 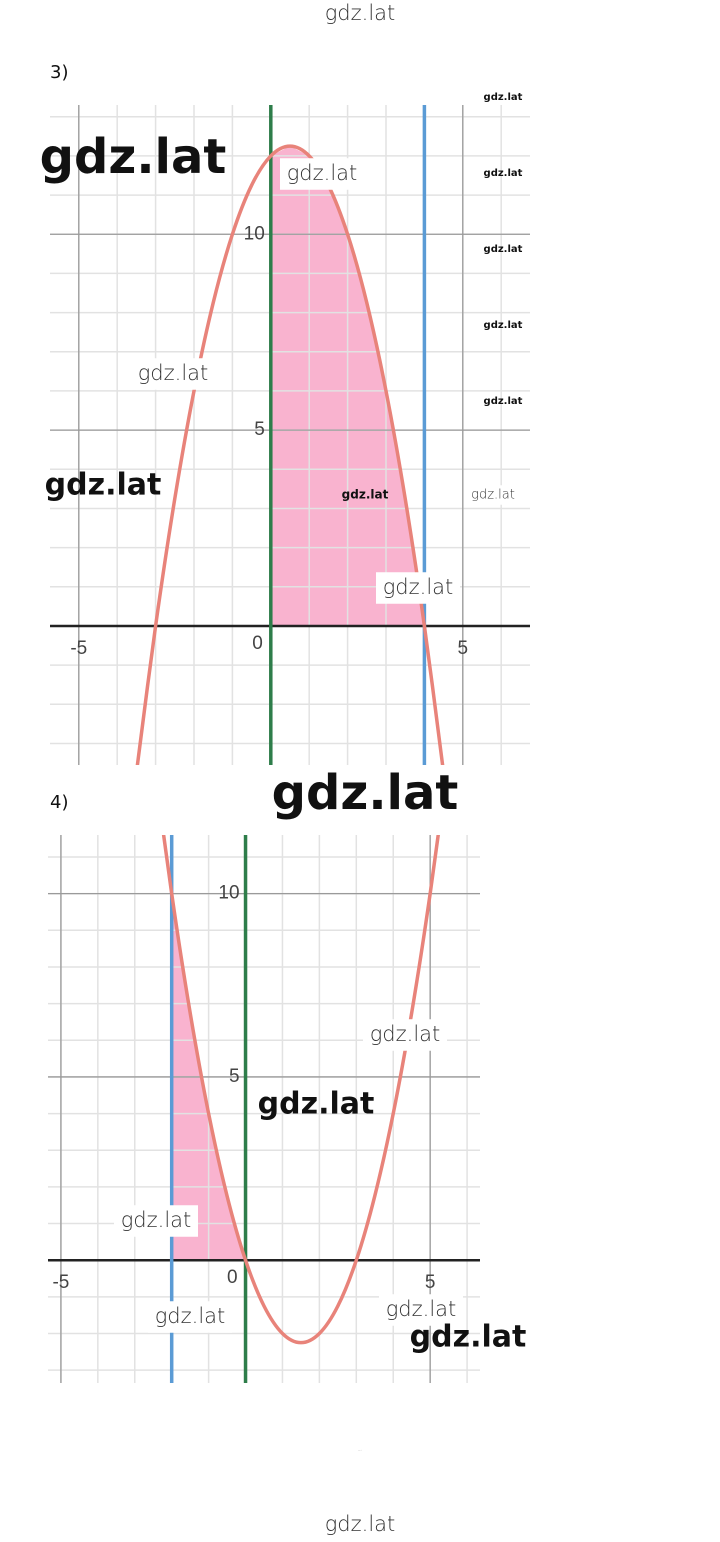 What do you see at coordinates (360, 13) in the screenshot?
I see `header: gdz.lat` at bounding box center [360, 13].